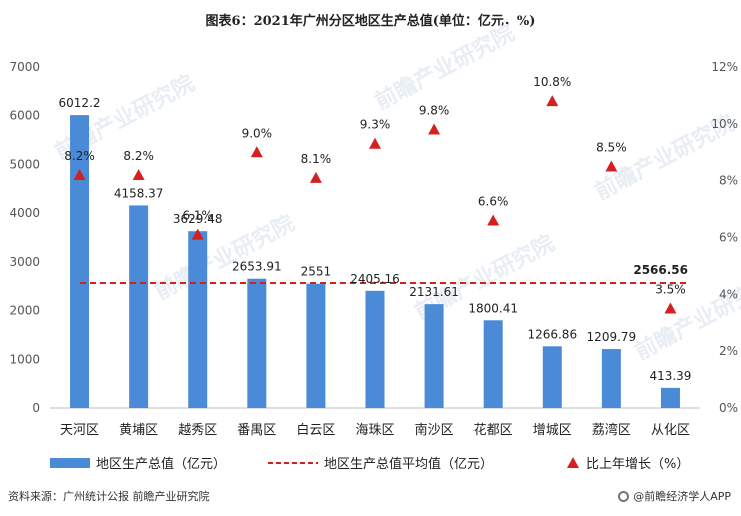  I want to click on chart-title: 图表6：2021年广州分区地区生产总值(单位：亿元，%), so click(370, 21).